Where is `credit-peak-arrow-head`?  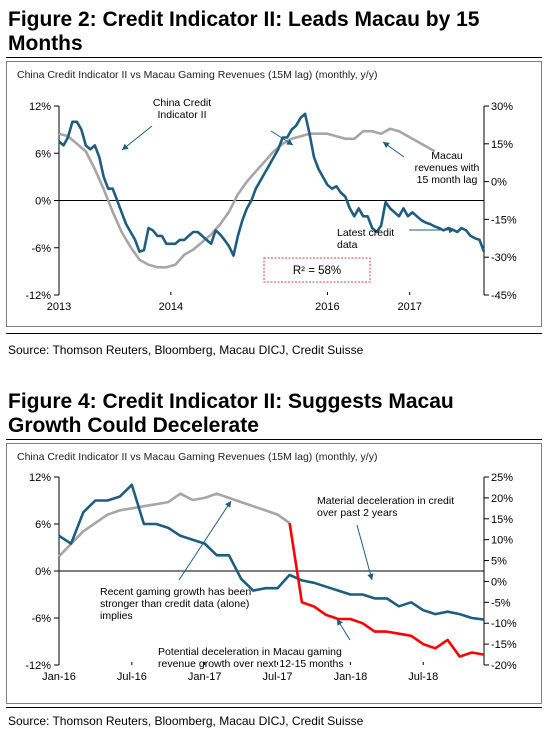
credit-peak-arrow-head is located at coordinates (289, 142).